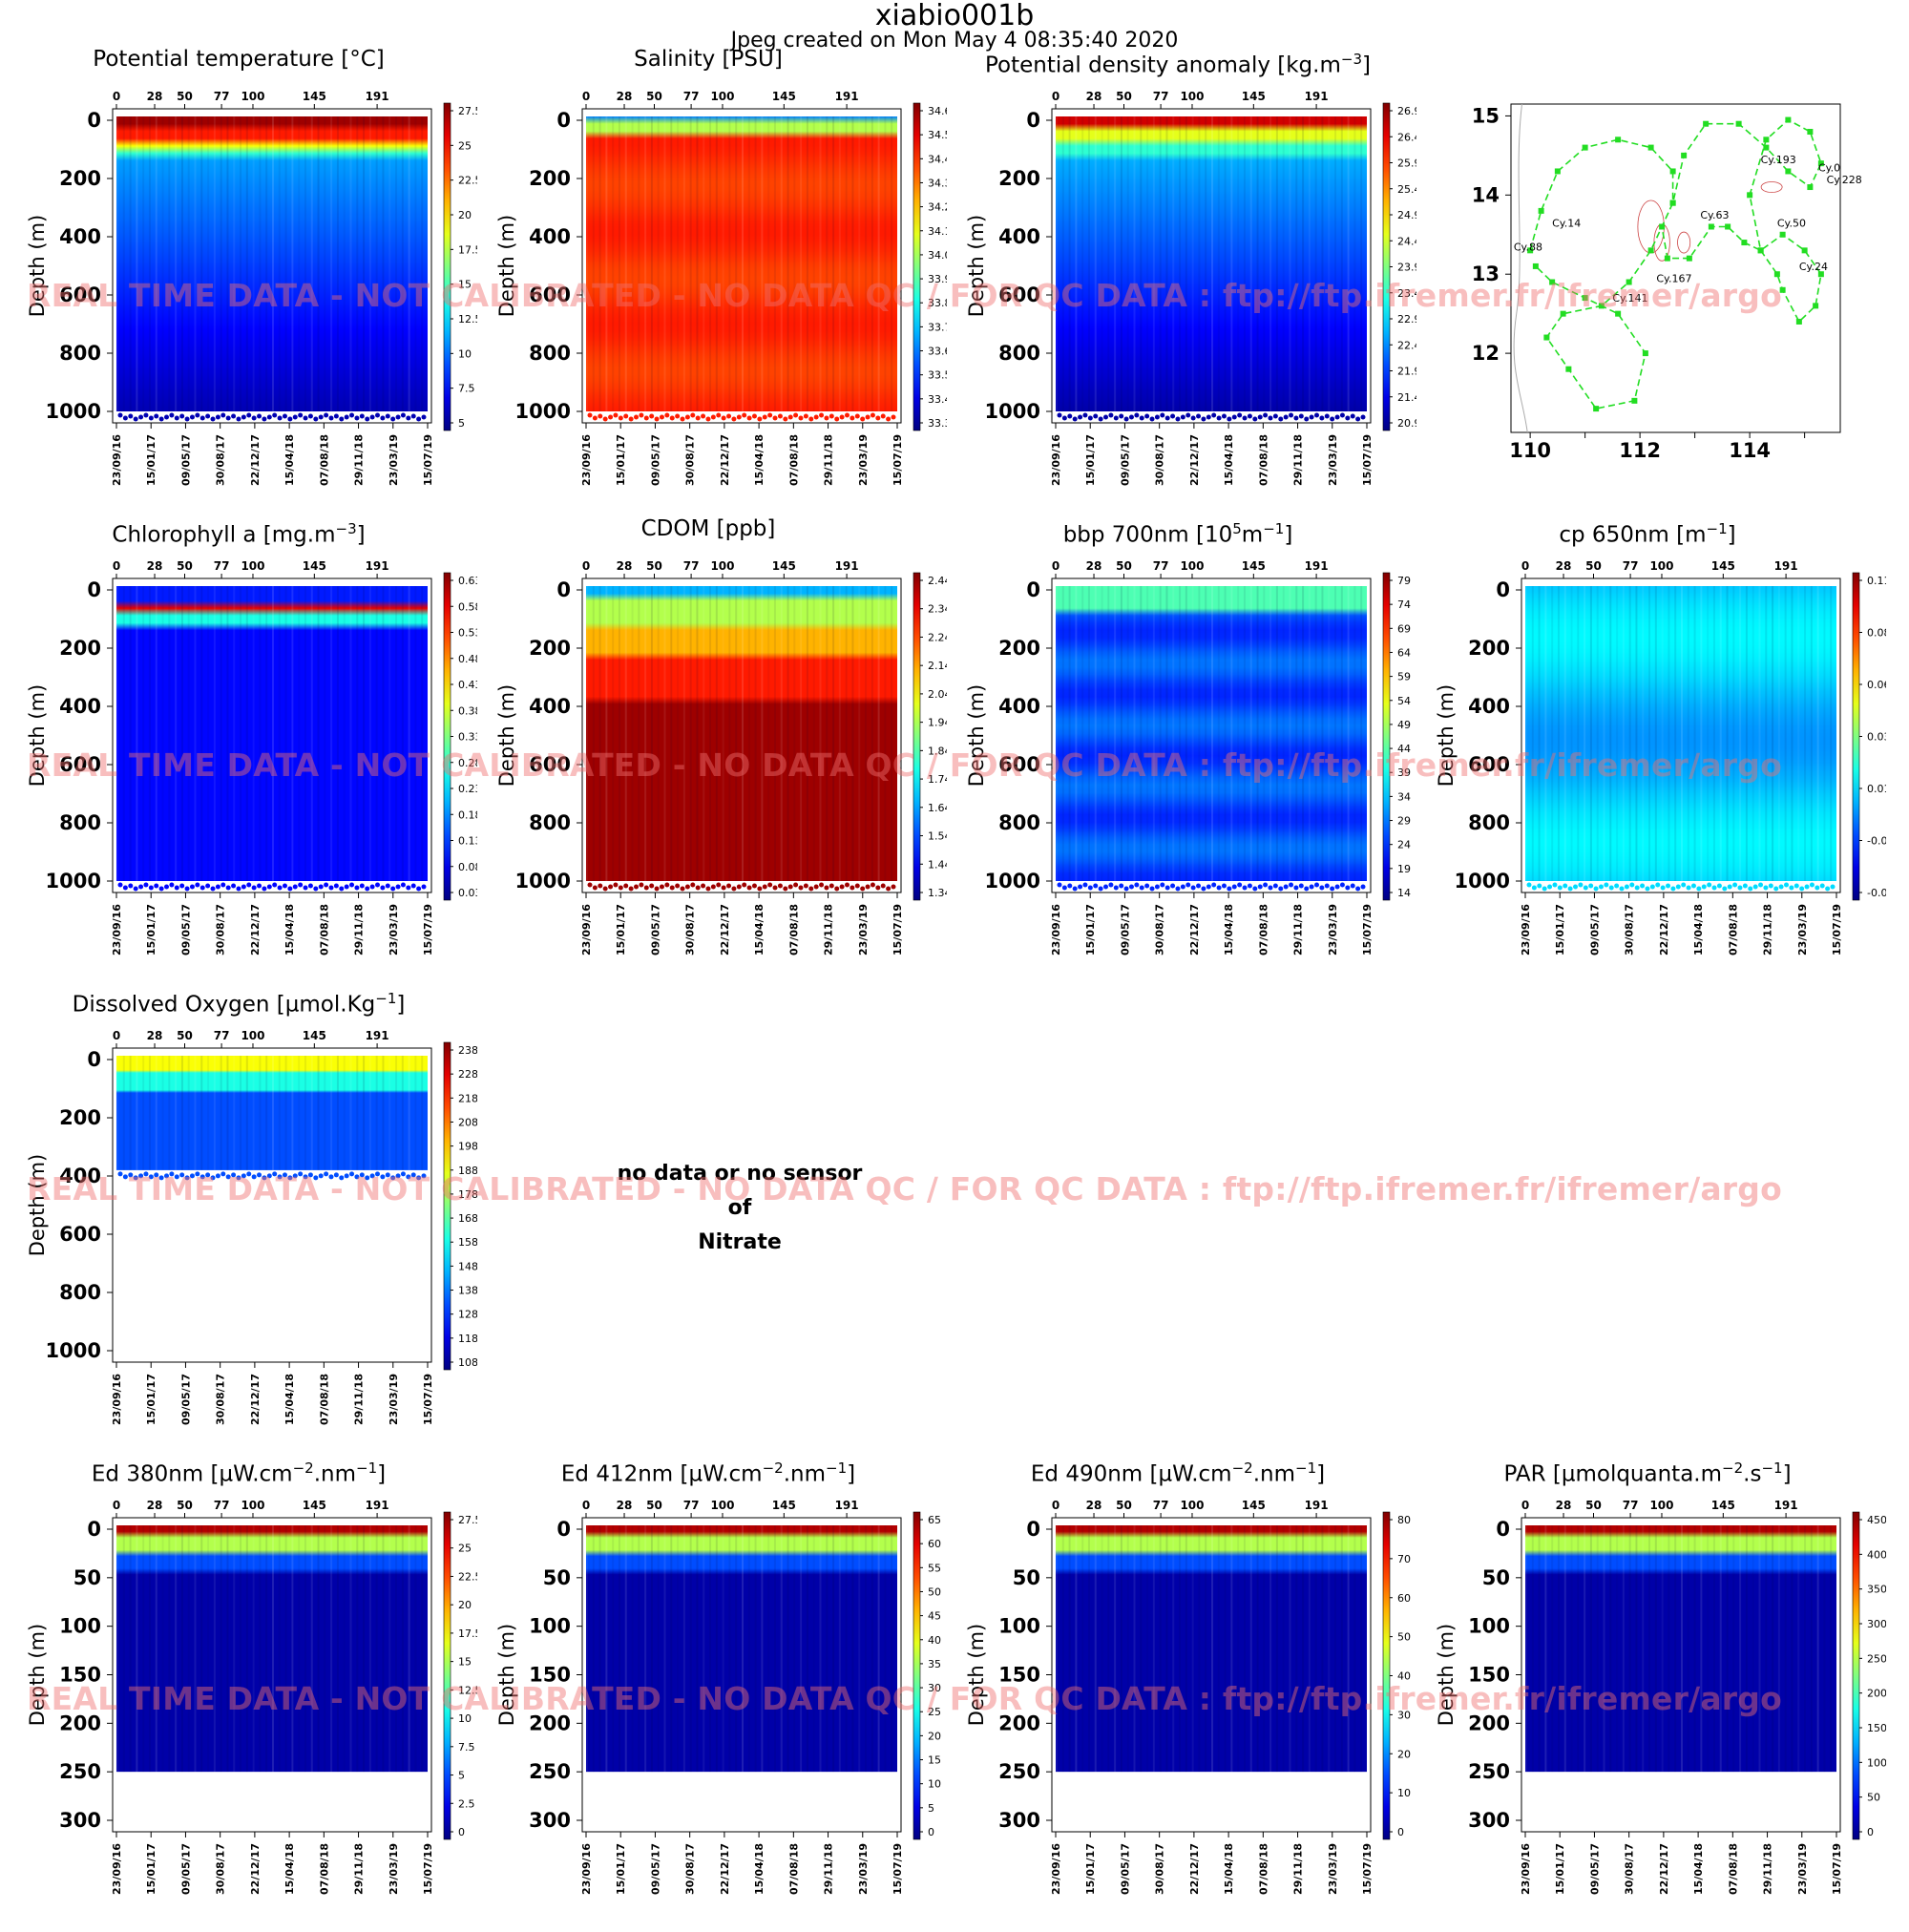  I want to click on chlorophyll-depth-tick-label: 200, so click(80, 648).